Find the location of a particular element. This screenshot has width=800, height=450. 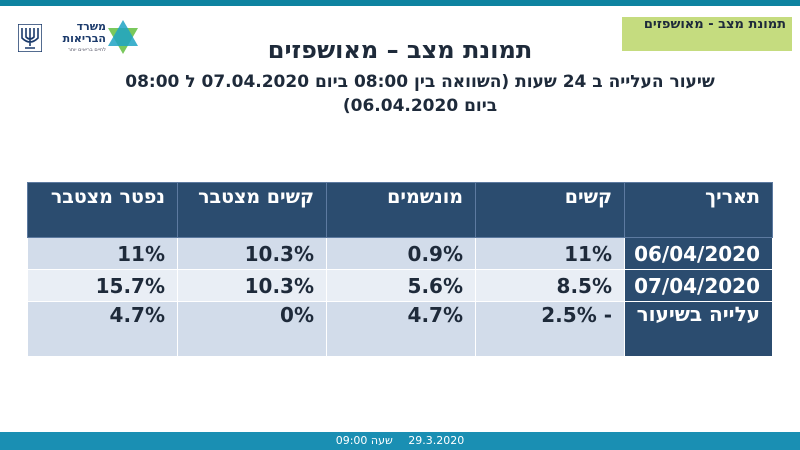

section-label: תמונת מצב - מאושפזים is located at coordinates (707, 34).